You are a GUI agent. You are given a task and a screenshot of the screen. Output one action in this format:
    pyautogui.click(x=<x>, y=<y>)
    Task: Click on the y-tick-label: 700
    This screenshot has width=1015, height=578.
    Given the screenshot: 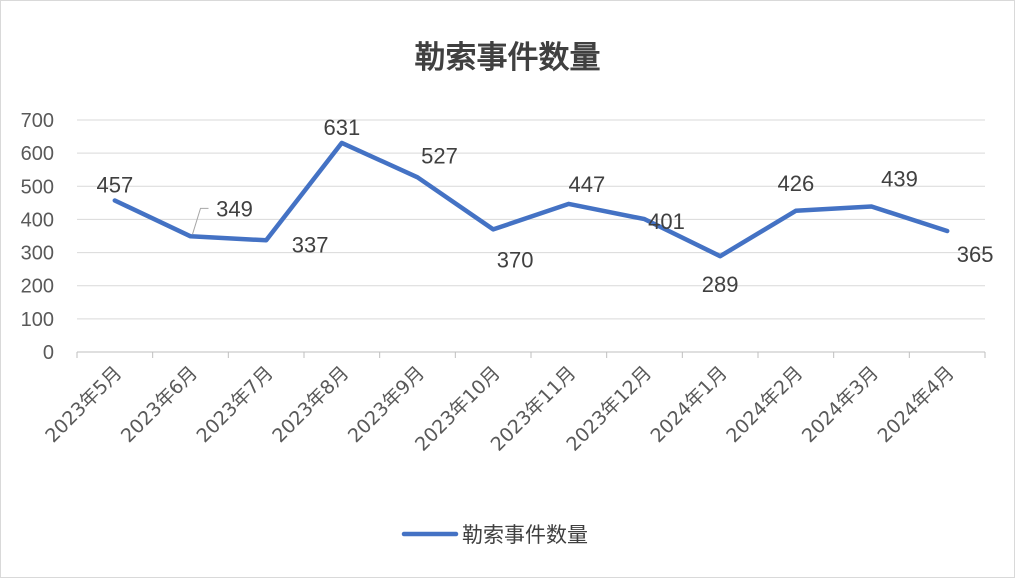 What is the action you would take?
    pyautogui.click(x=37, y=121)
    